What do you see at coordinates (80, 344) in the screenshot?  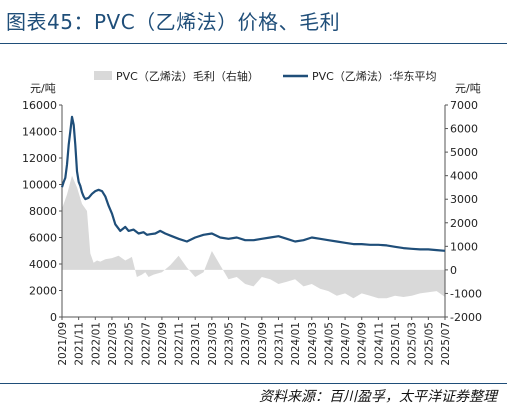 I see `x-tick-label: 2021/11` at bounding box center [80, 344].